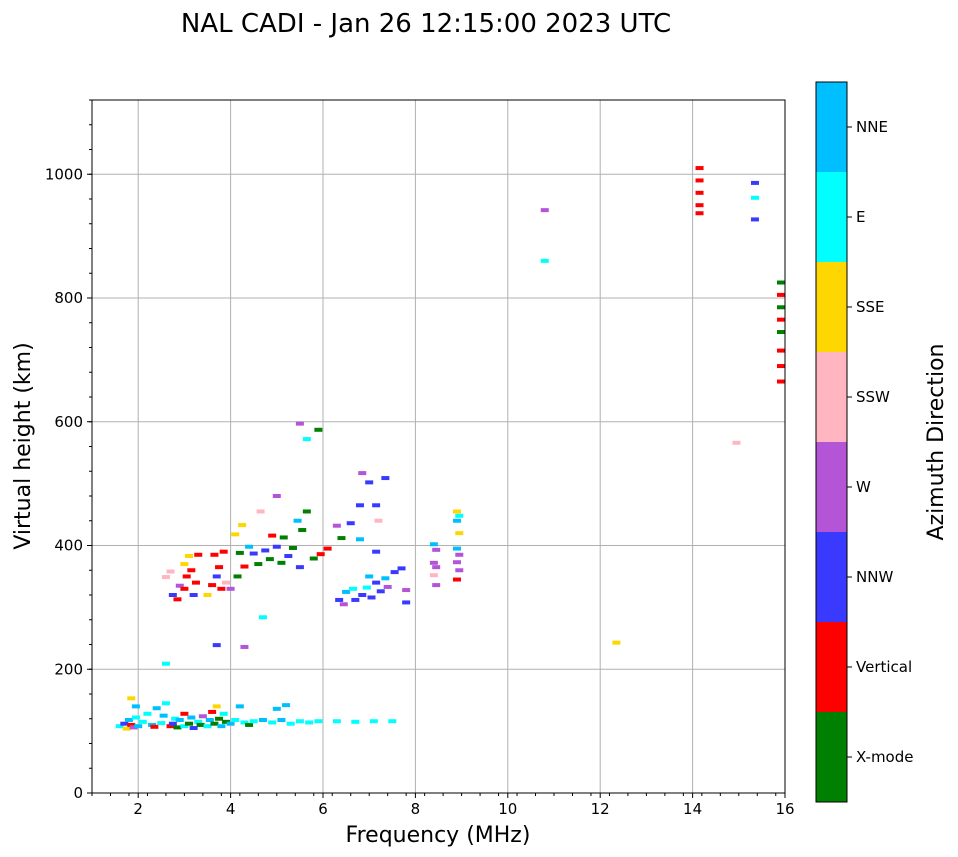  I want to click on y-tick-label: 1000, so click(64, 174).